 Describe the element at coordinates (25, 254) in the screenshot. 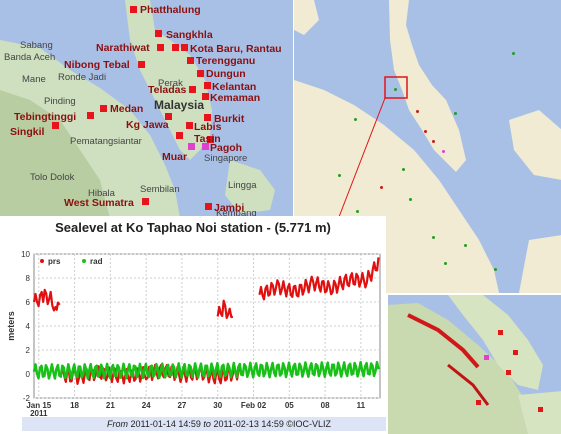

I see `y-tick-label: 10` at that location.